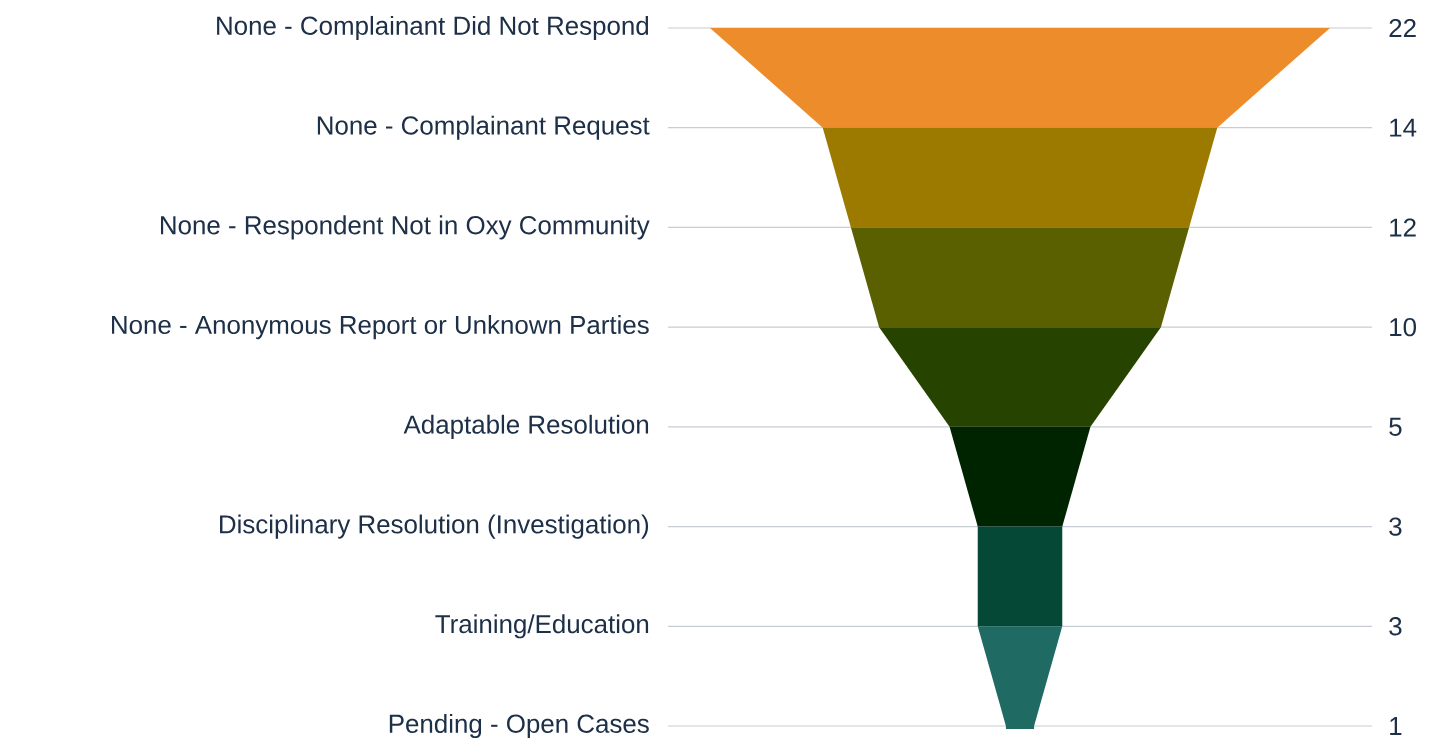 The image size is (1440, 749). Describe the element at coordinates (1395, 426) in the screenshot. I see `data-label: 5` at that location.